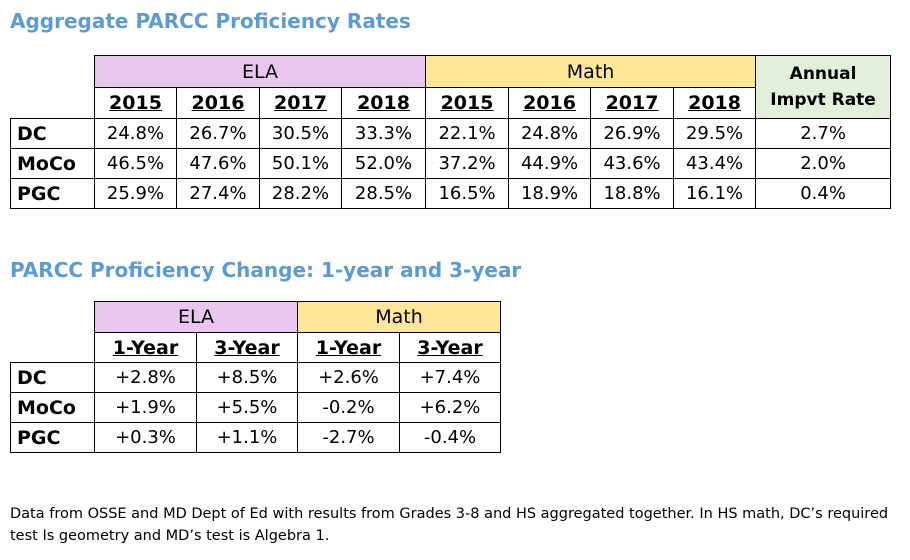 The image size is (910, 560). What do you see at coordinates (383, 193) in the screenshot?
I see `rate-cell: 28.5%` at bounding box center [383, 193].